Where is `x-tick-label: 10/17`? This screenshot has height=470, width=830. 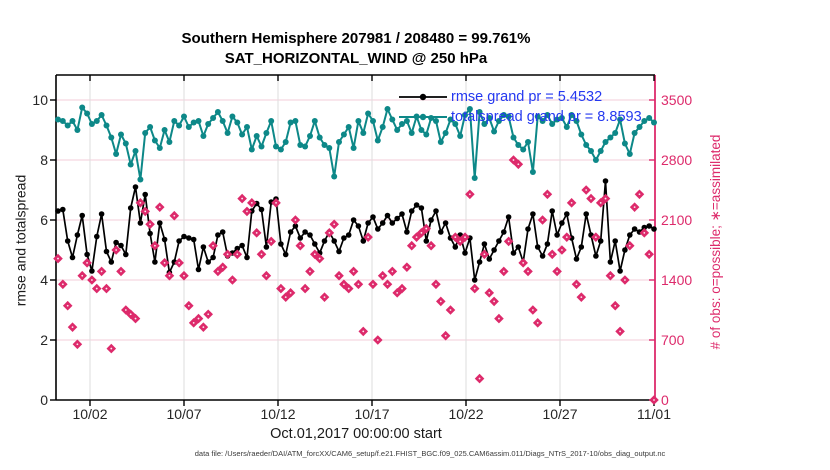 x-tick-label: 10/17 is located at coordinates (372, 414).